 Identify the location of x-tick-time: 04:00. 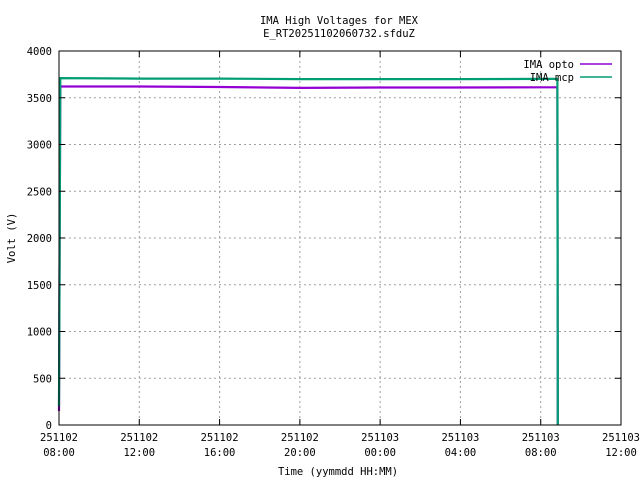
(461, 453).